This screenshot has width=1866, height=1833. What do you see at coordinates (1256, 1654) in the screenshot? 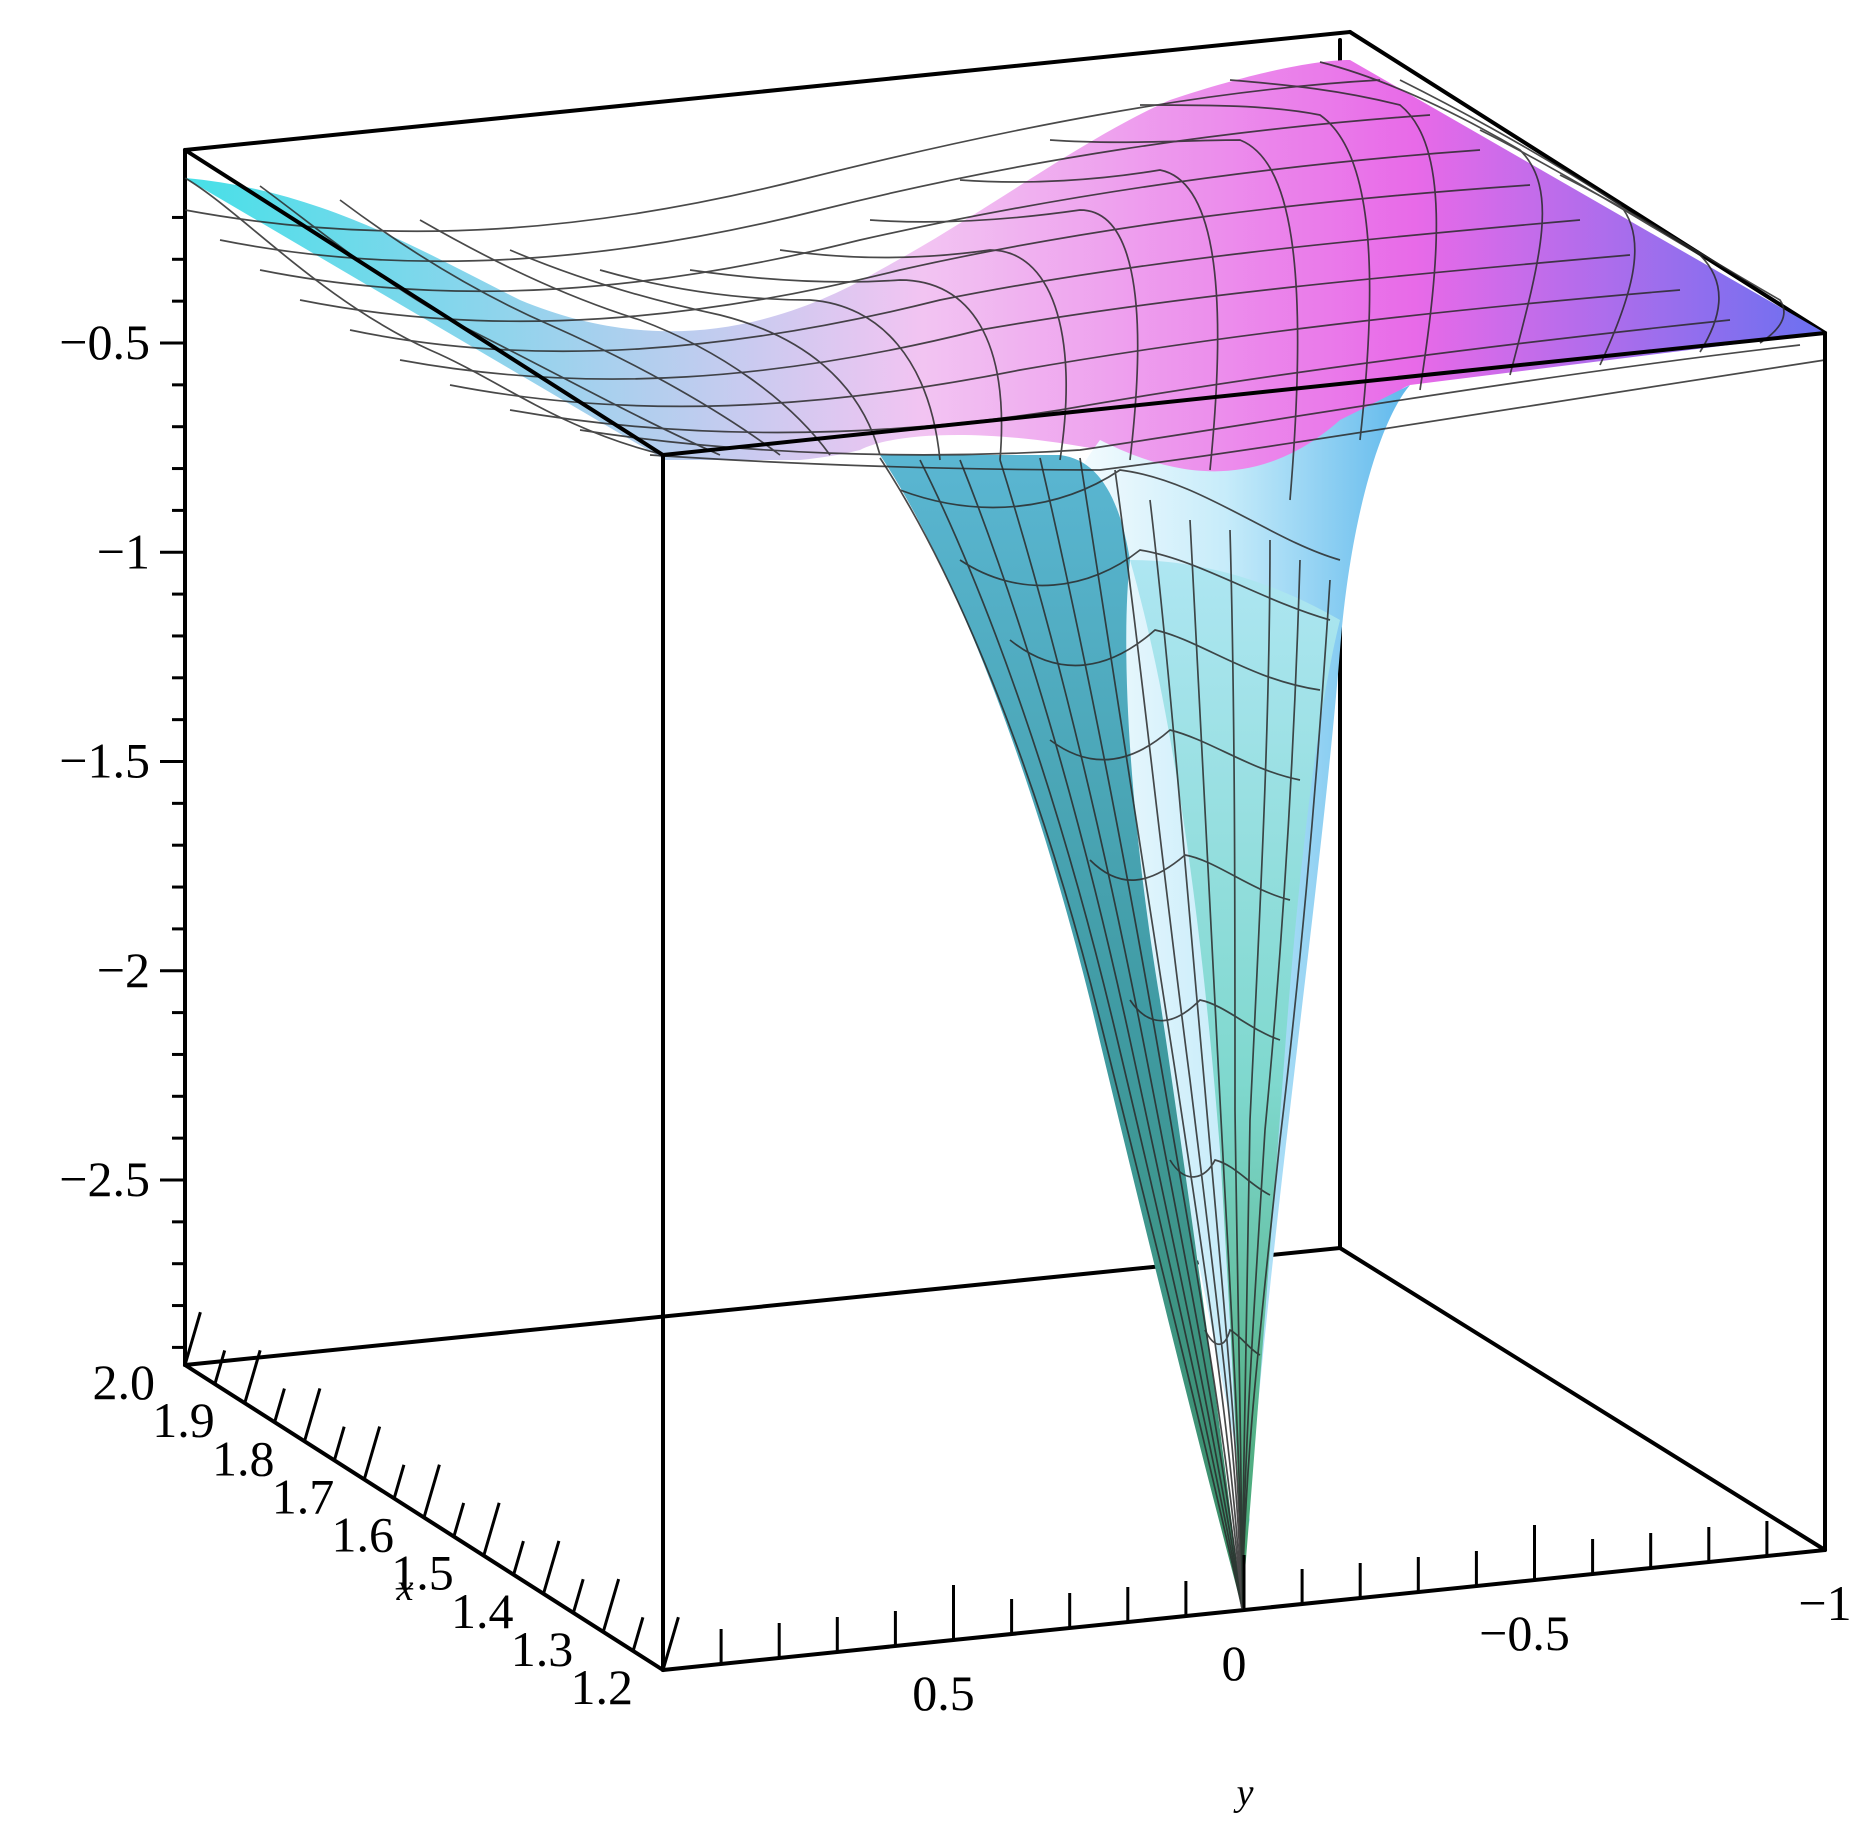
I see `y-axis: 0.5 0 −0.5 −1 y` at bounding box center [1256, 1654].